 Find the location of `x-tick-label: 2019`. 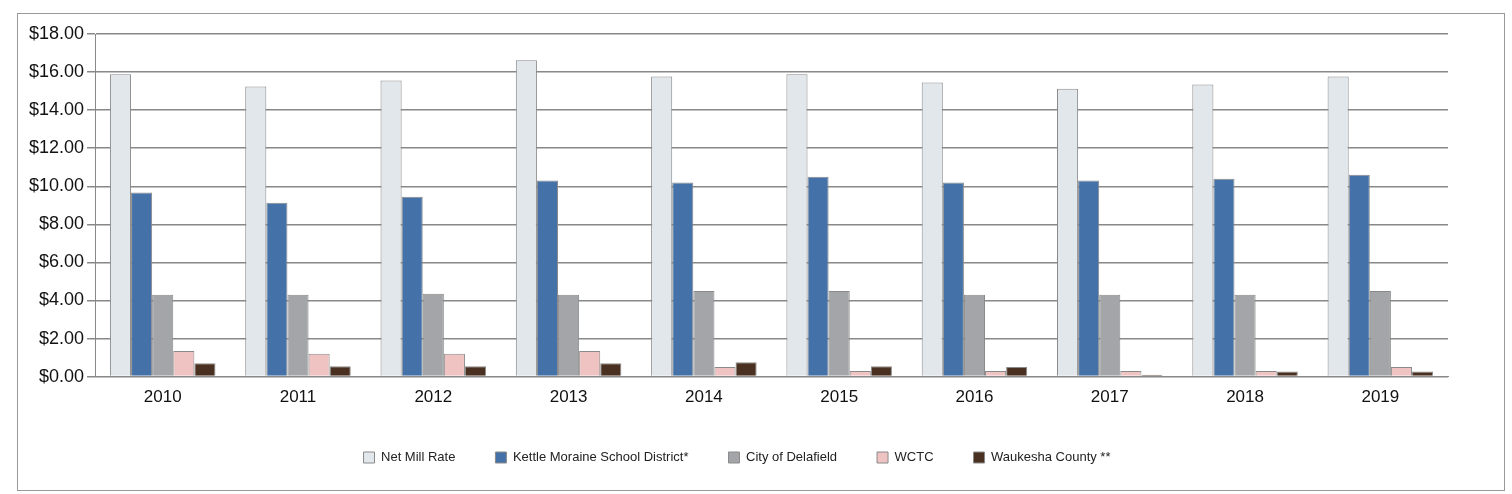

x-tick-label: 2019 is located at coordinates (1380, 397).